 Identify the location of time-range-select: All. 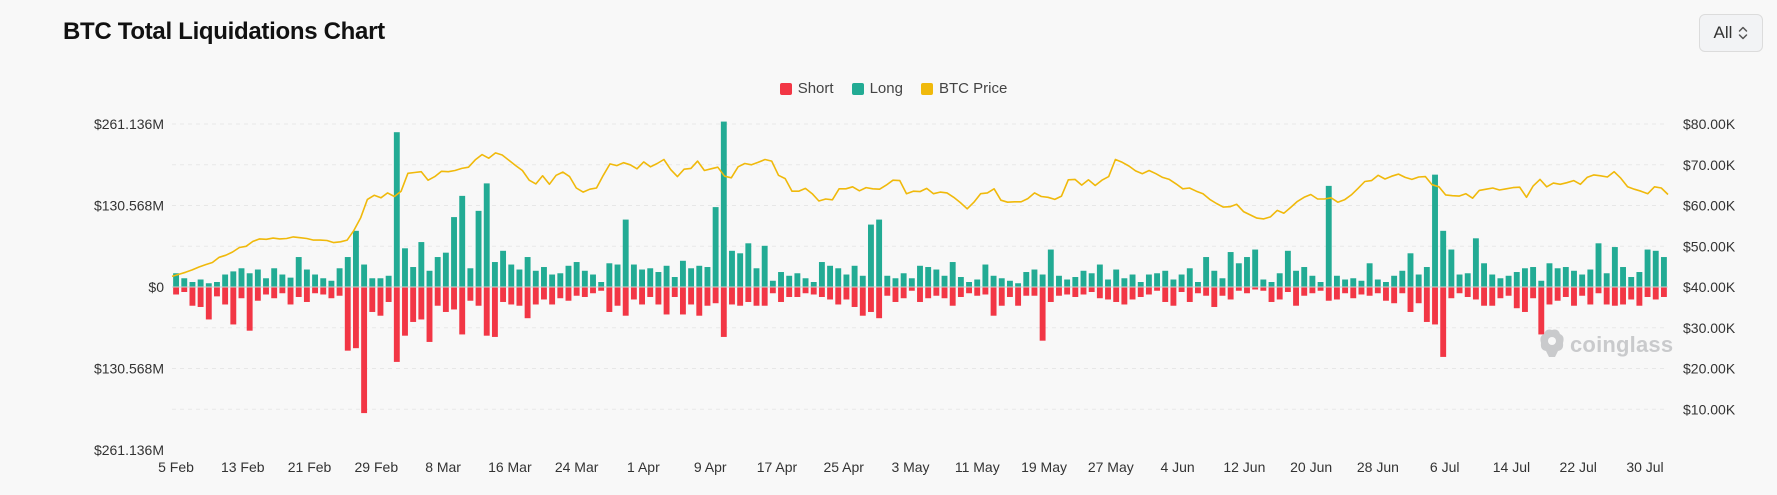
(1731, 33).